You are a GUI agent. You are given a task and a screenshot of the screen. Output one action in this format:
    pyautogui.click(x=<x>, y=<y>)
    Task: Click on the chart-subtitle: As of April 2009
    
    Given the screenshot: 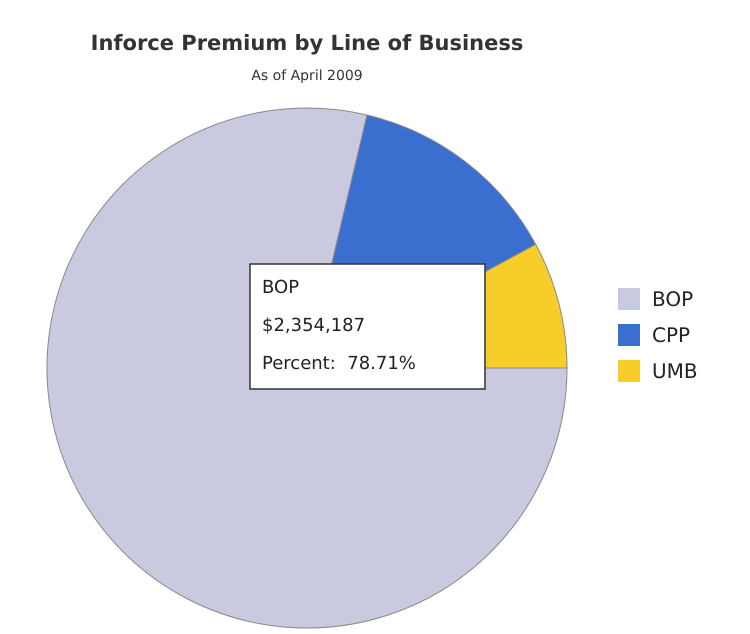 What is the action you would take?
    pyautogui.click(x=307, y=76)
    